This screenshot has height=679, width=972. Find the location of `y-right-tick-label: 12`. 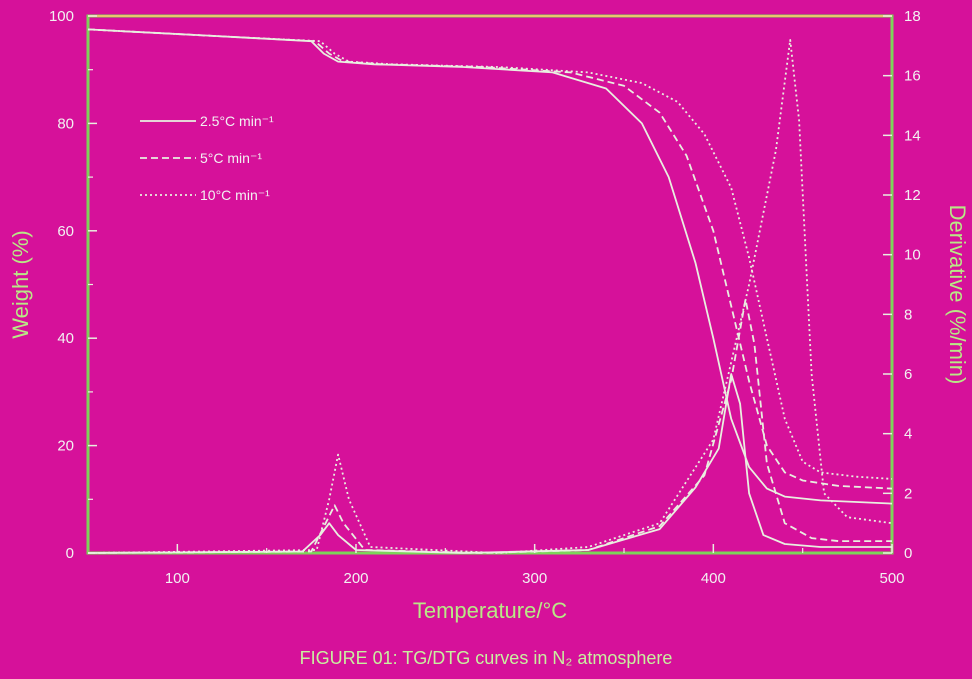

y-right-tick-label: 12 is located at coordinates (912, 195).